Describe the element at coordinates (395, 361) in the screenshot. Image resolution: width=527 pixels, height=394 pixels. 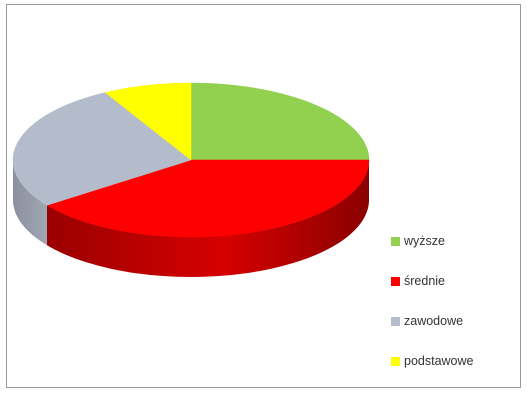
I see `legend-swatch-podstawowe` at that location.